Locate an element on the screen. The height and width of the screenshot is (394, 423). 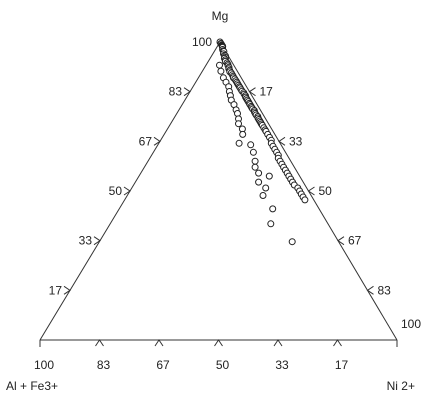
tick-label-bottom: 100 is located at coordinates (44, 365).